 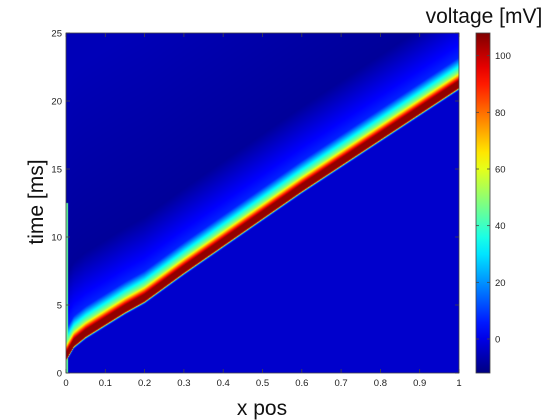 I want to click on x-tick-label: 0.2, so click(x=144, y=383).